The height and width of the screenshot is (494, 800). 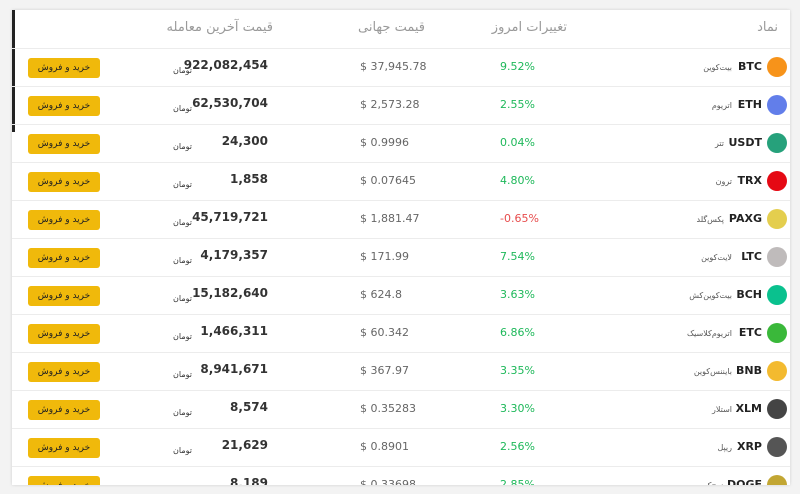 I want to click on coin-symbol: BNB, so click(x=749, y=370).